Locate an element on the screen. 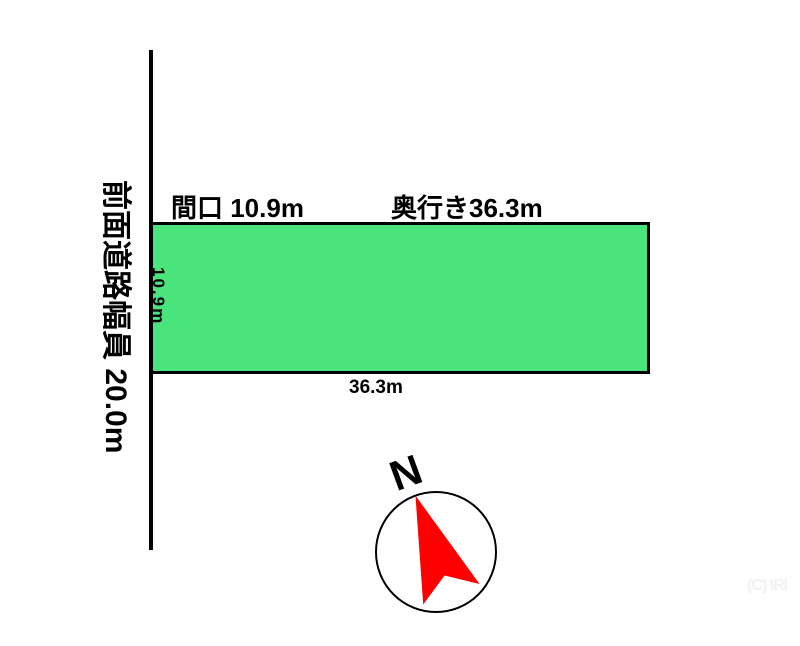  copyright-text: (C) IRI is located at coordinates (767, 585).